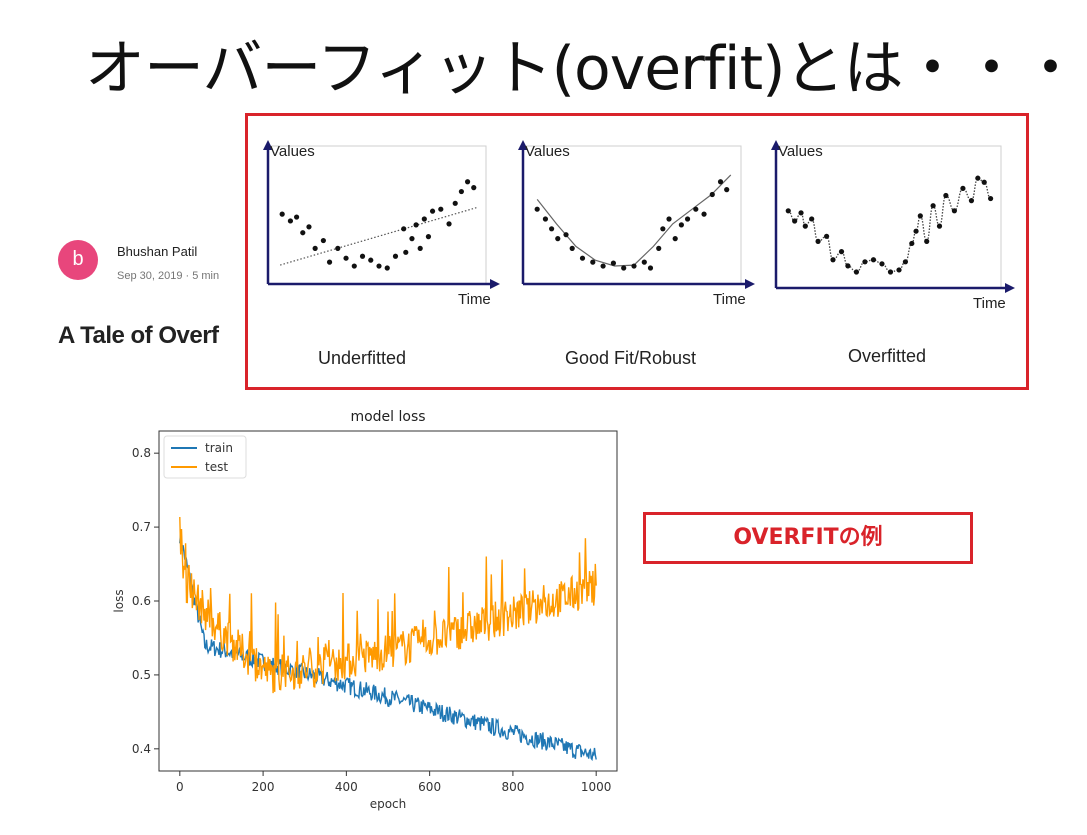 Image resolution: width=1087 pixels, height=835 pixels. I want to click on panel-frame, so click(632, 215).